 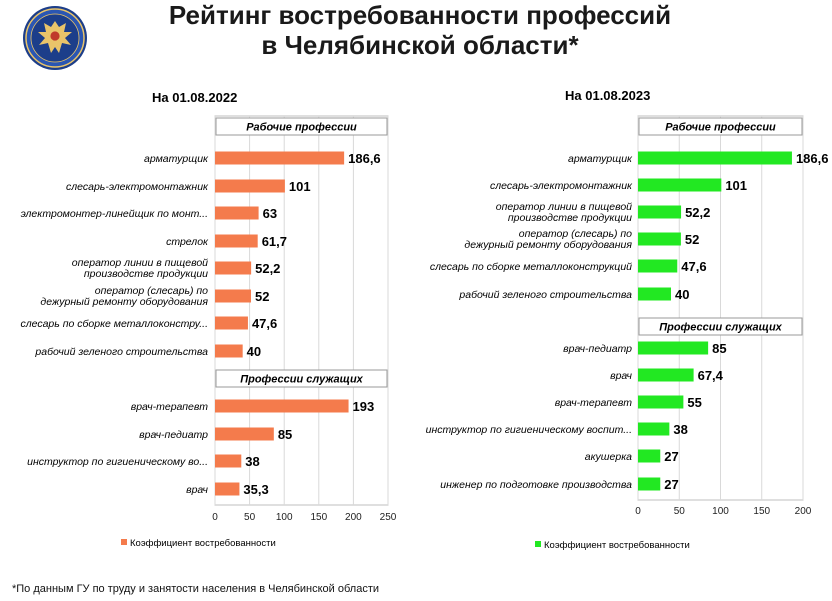 What do you see at coordinates (803, 511) in the screenshot?
I see `chart-2023-x-tick-label: 200` at bounding box center [803, 511].